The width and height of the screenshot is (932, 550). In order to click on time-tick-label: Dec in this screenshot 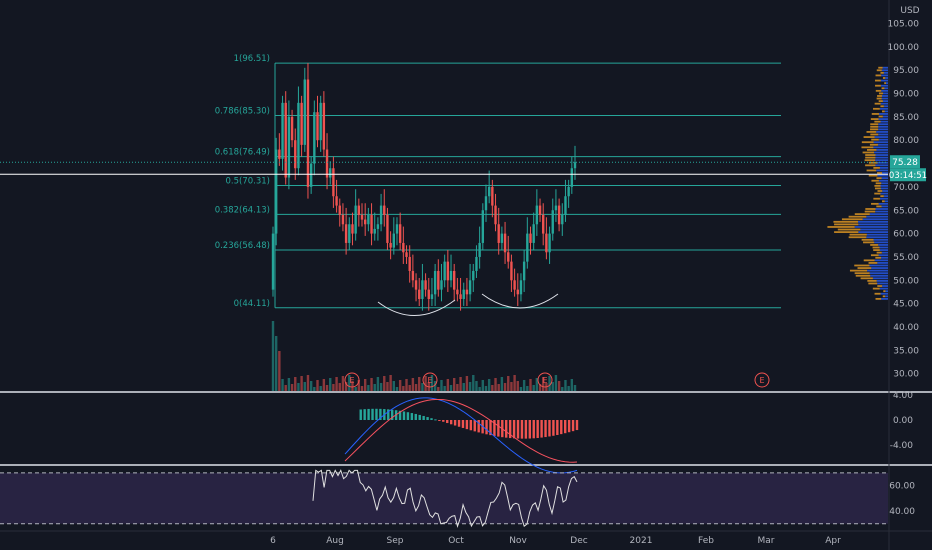, I will do `click(578, 541)`.